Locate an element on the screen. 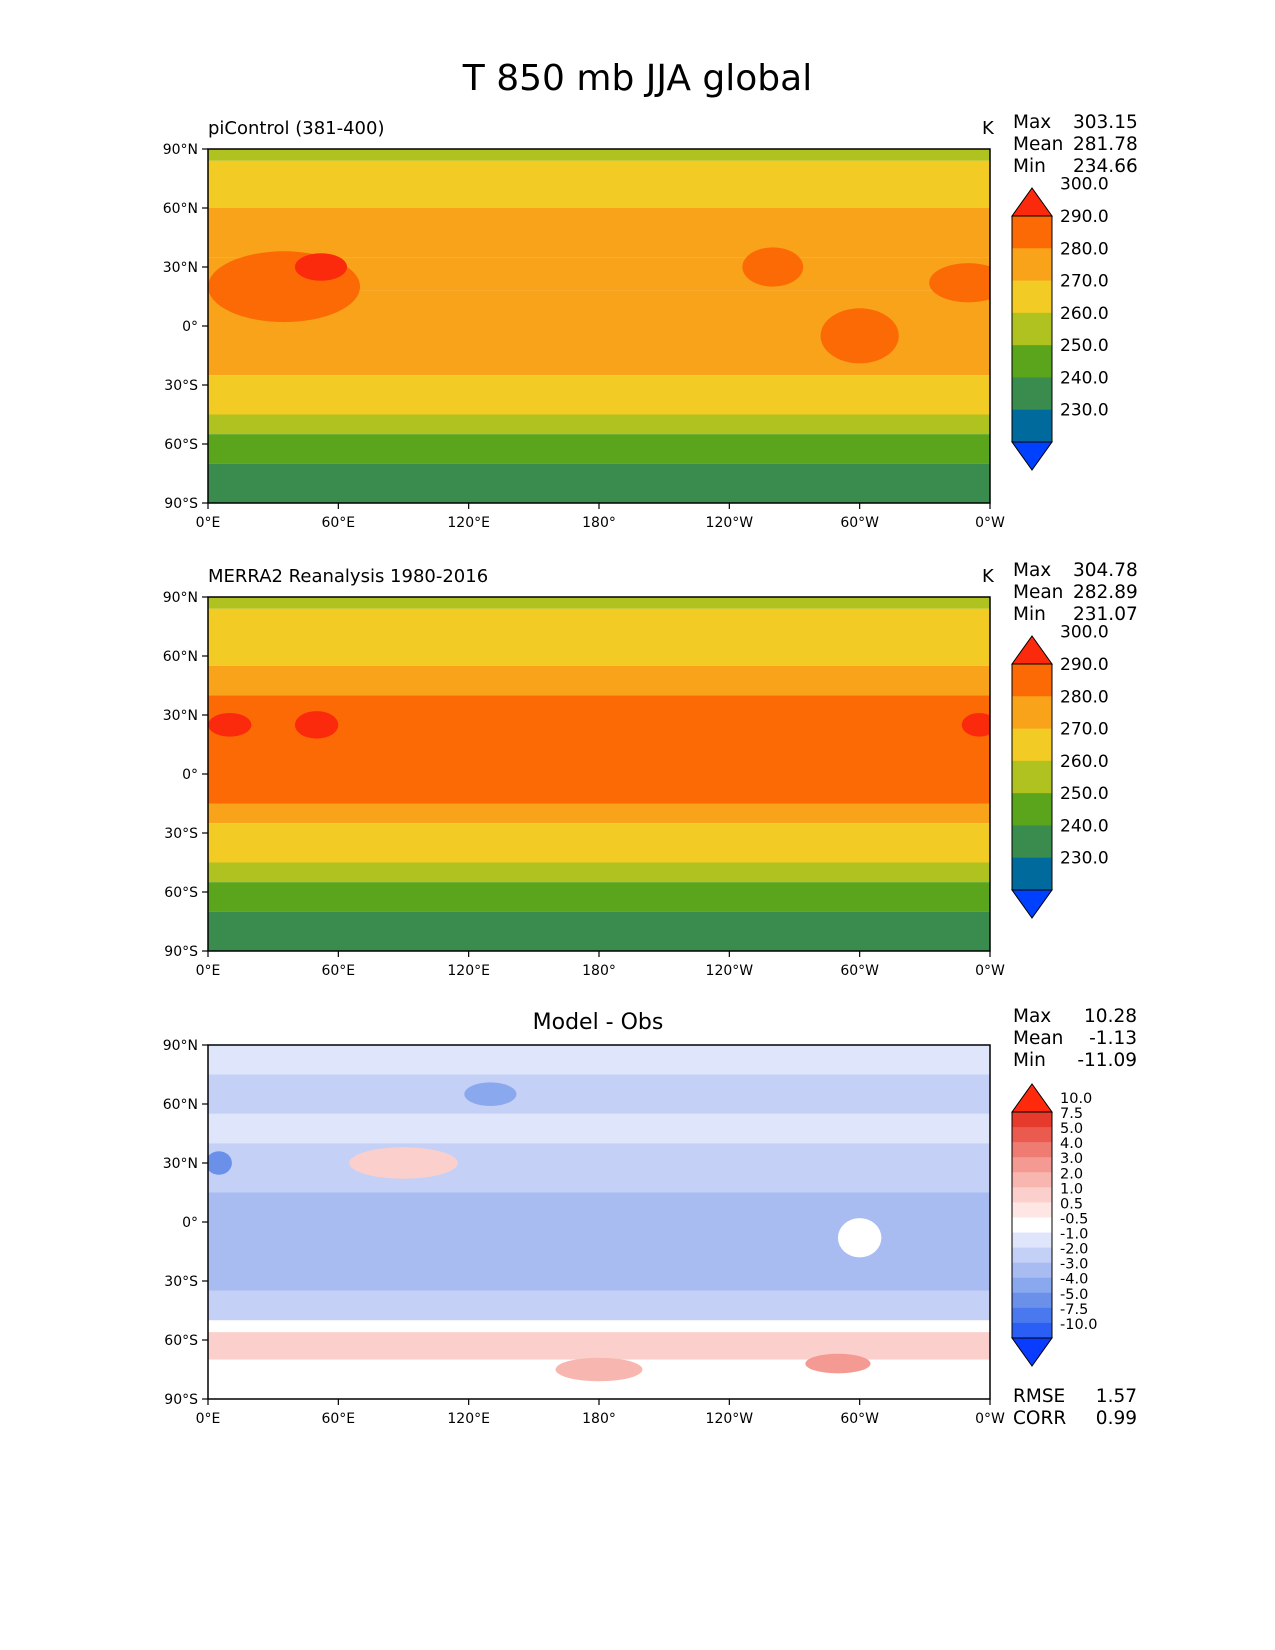 This screenshot has height=1650, width=1275. figure-title: T 850 mb JJA global is located at coordinates (637, 78).